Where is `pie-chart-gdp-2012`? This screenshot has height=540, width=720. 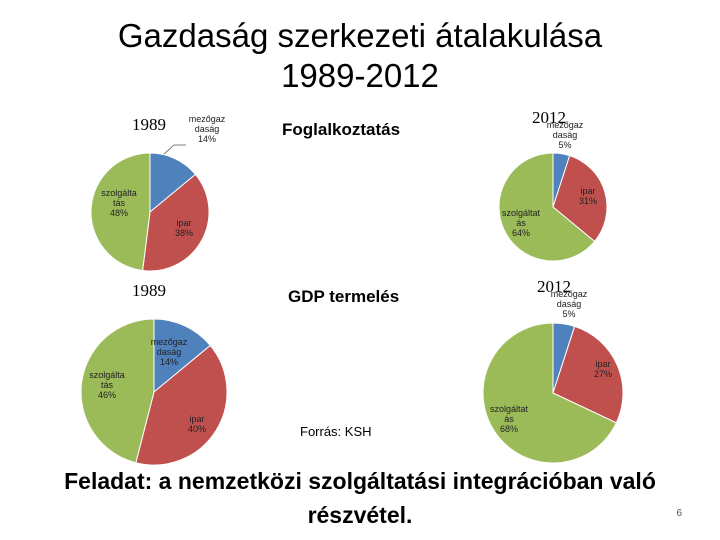
pie-chart-gdp-2012 is located at coordinates (553, 393).